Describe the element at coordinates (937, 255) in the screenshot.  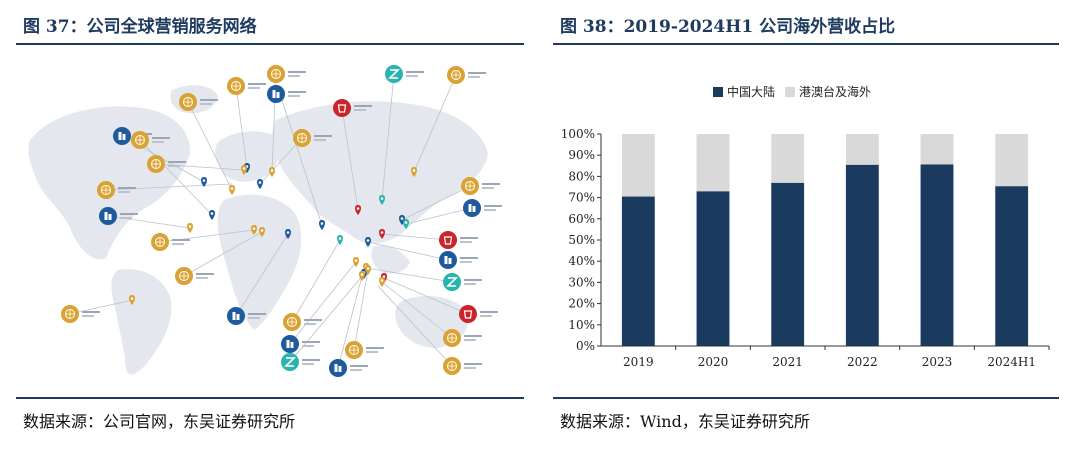
I see `bar-mainland-2023` at that location.